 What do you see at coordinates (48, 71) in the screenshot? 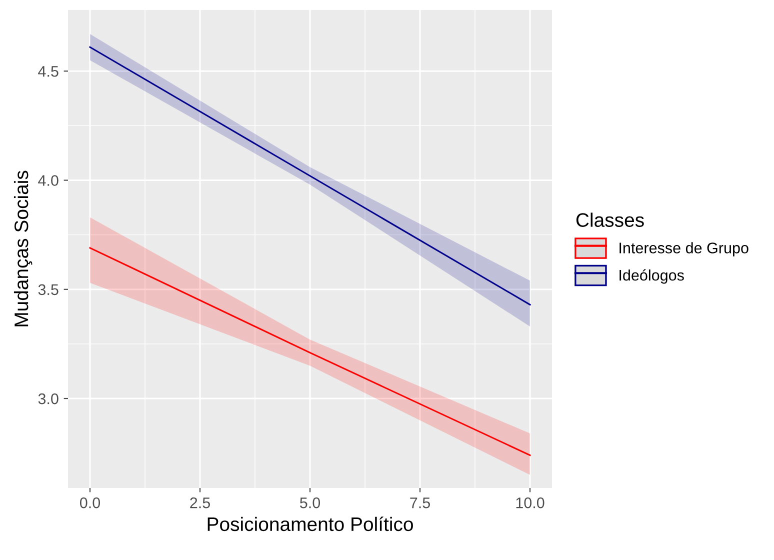
I see `y-tick-label: 4.5` at bounding box center [48, 71].